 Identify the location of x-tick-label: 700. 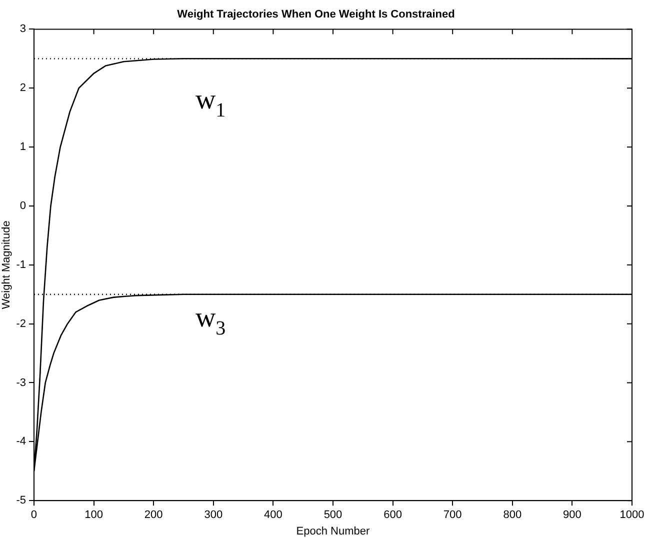
(452, 515).